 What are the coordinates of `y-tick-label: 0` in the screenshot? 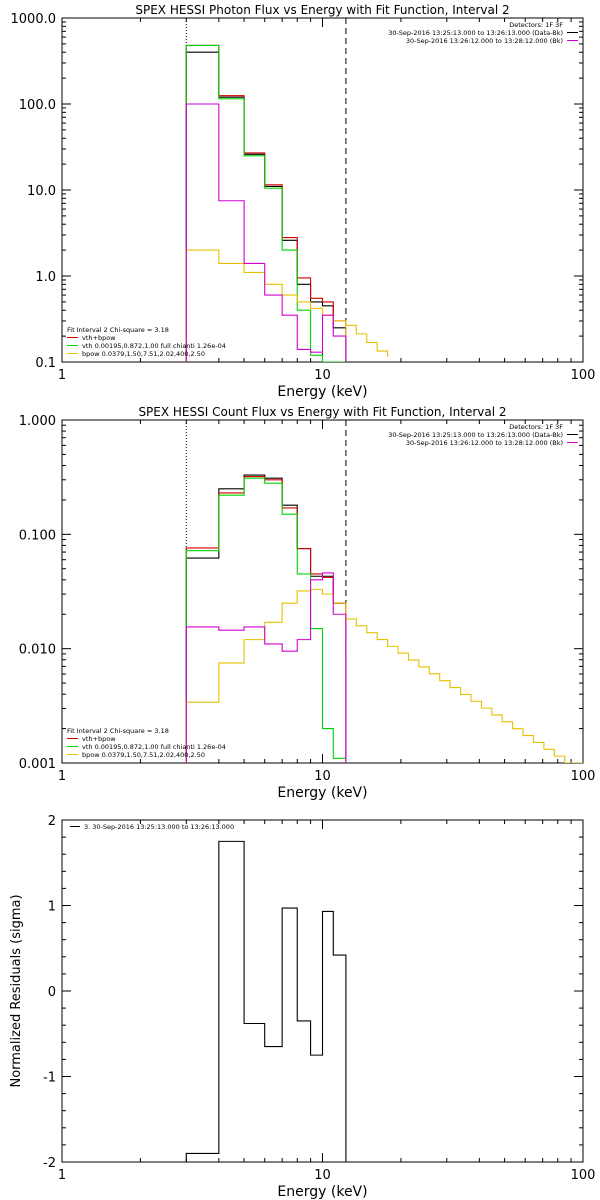 It's located at (52, 992).